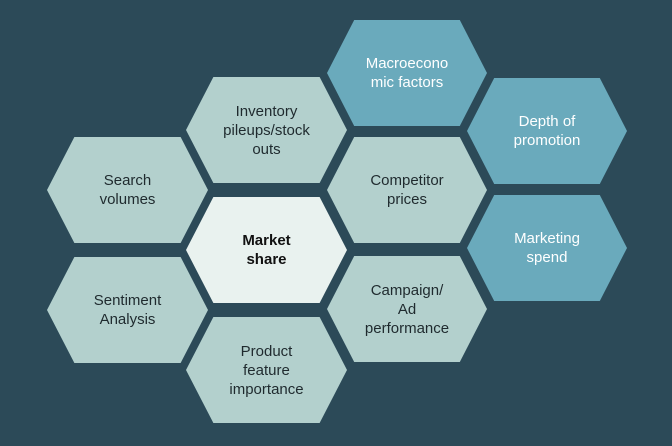 This screenshot has width=672, height=446. I want to click on hex-macroeconomic-factors: Macroecono mic factors, so click(407, 73).